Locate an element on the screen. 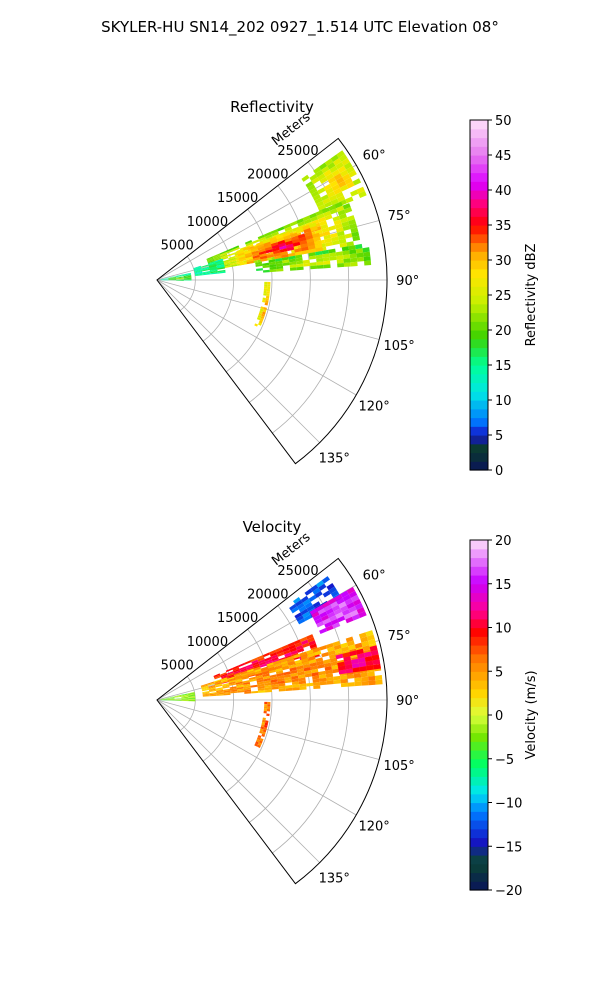 The image size is (600, 1000). radial-tick-label: 10000 is located at coordinates (207, 222).